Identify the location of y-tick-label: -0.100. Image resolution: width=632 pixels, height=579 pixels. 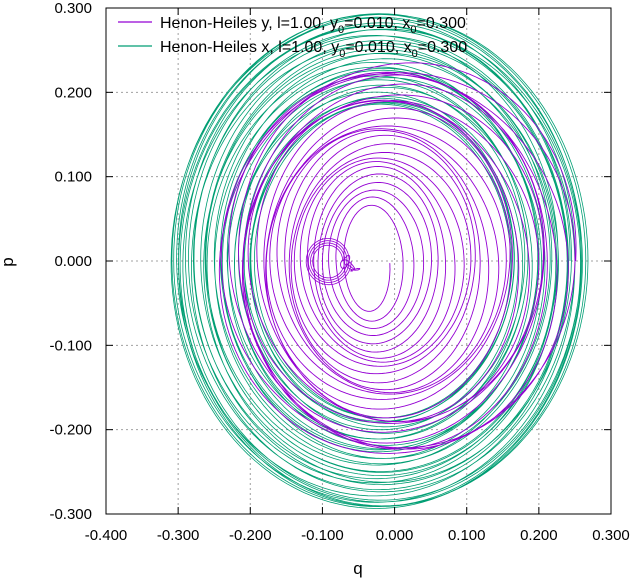
(70, 345).